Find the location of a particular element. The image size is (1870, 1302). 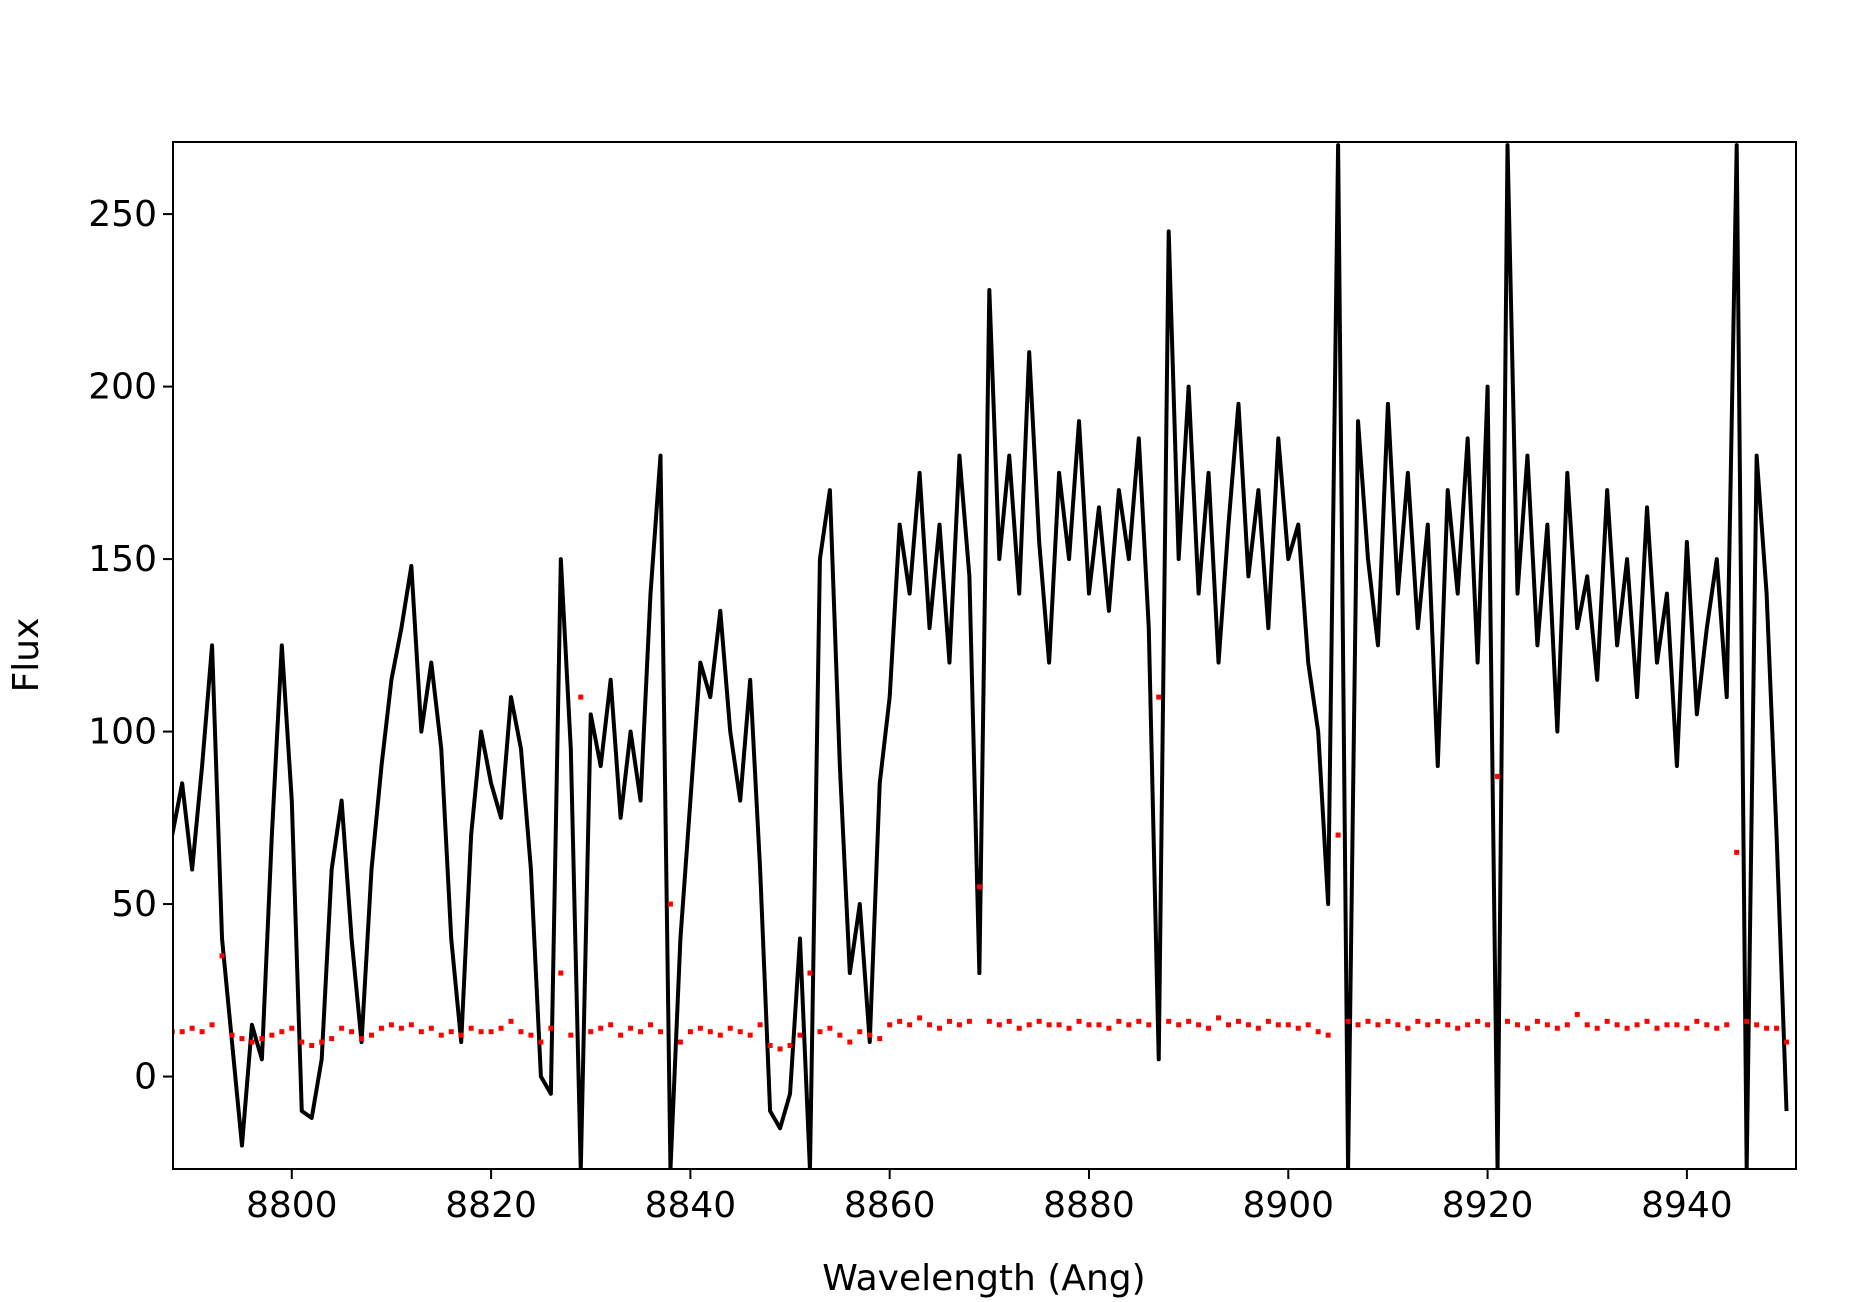

y-tick-label: 50 is located at coordinates (134, 904).